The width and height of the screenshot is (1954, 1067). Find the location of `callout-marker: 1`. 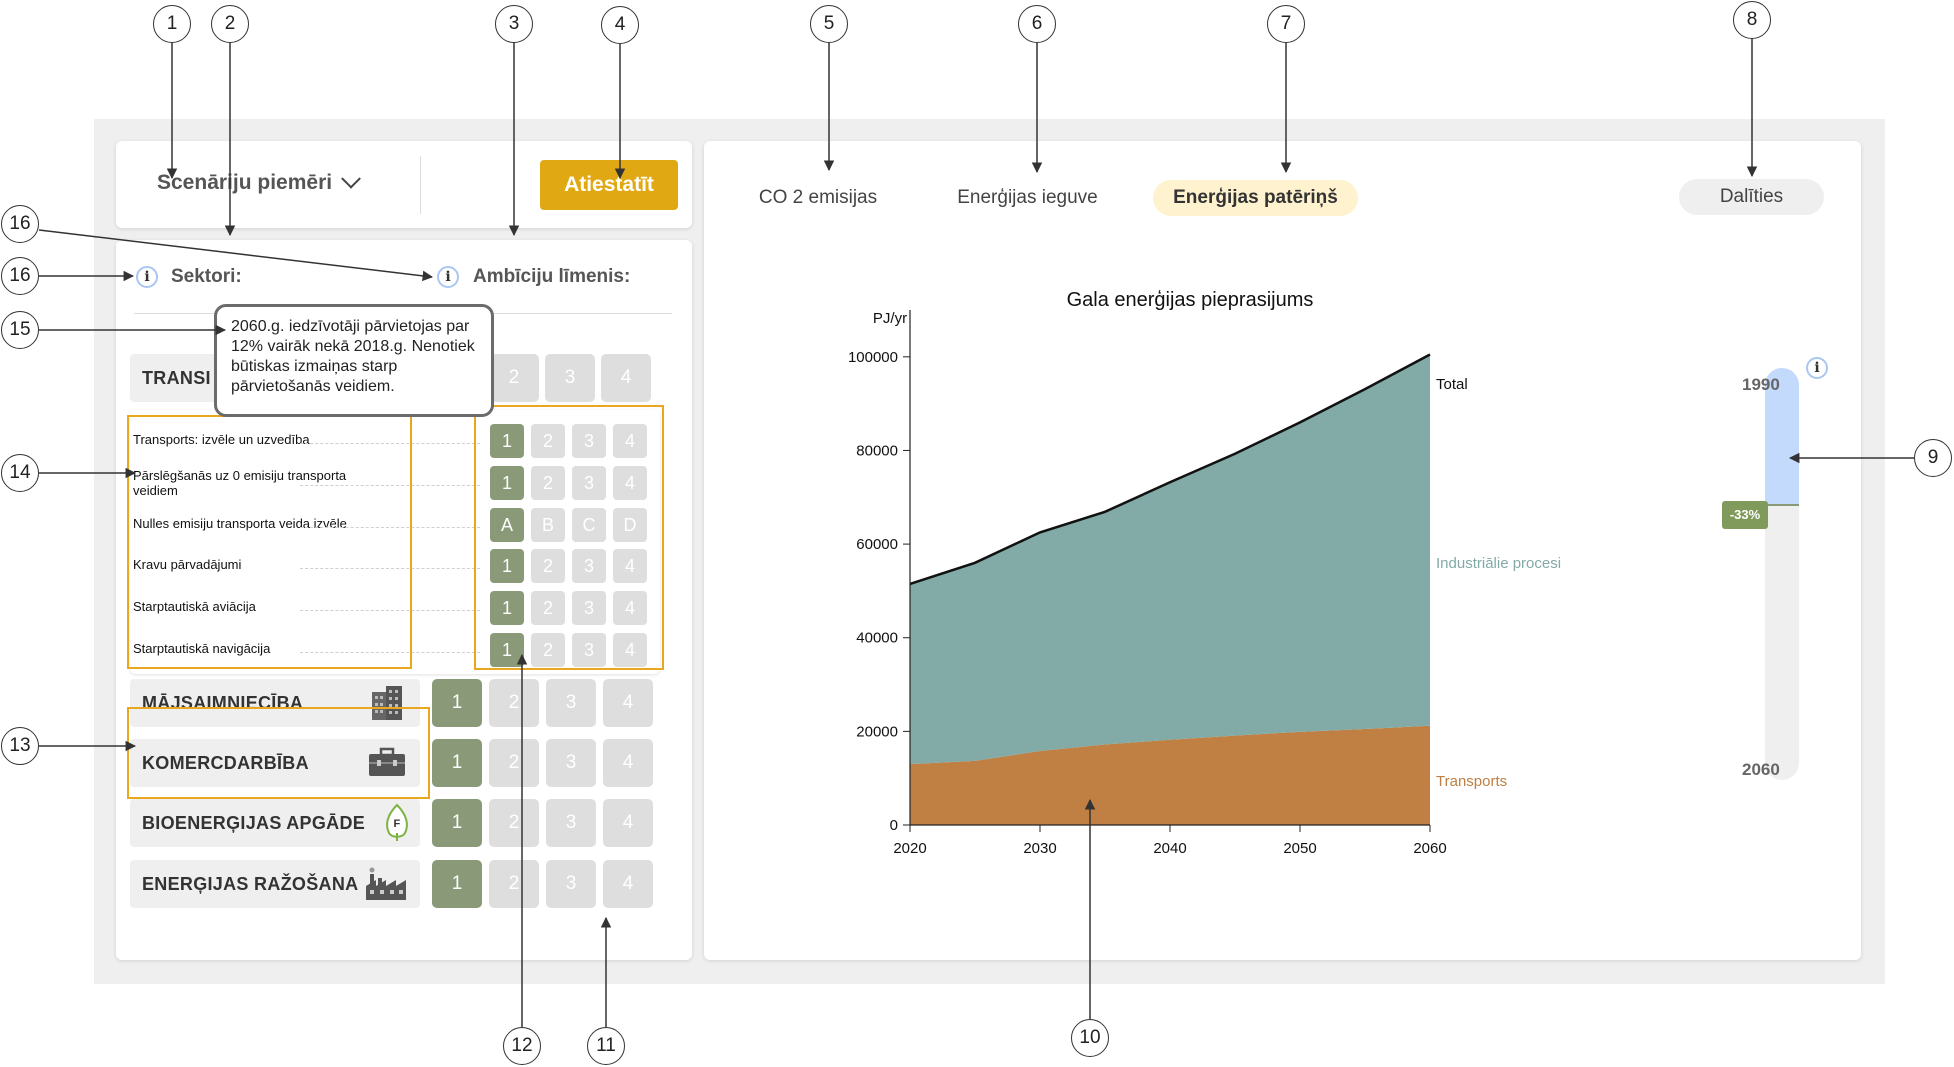

callout-marker: 1 is located at coordinates (172, 24).